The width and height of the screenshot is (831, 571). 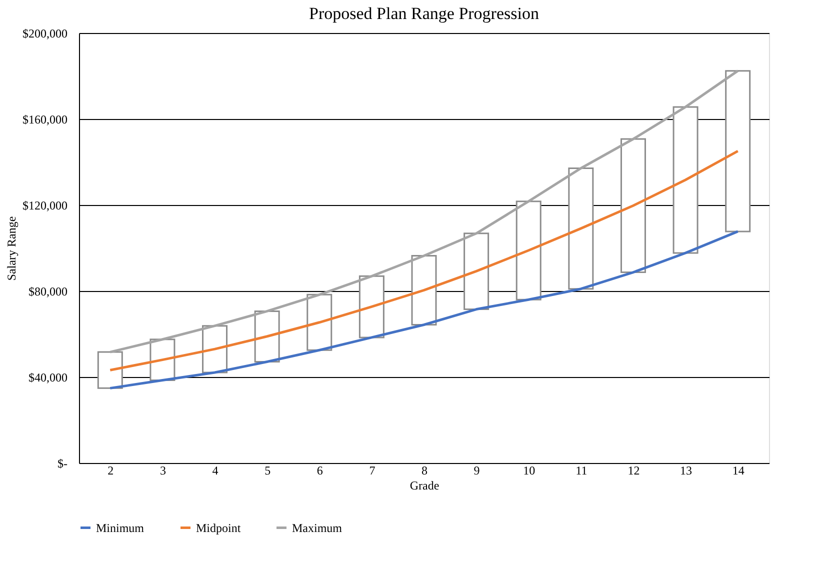 I want to click on x-tick-label: 6, so click(x=319, y=471).